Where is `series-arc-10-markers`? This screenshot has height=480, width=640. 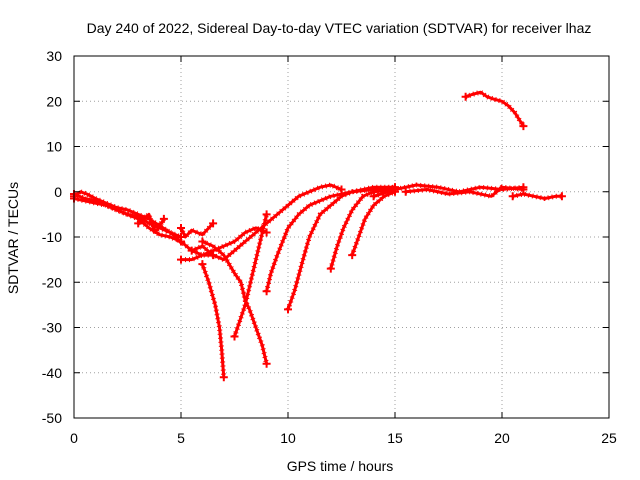 series-arc-10-markers is located at coordinates (251, 275).